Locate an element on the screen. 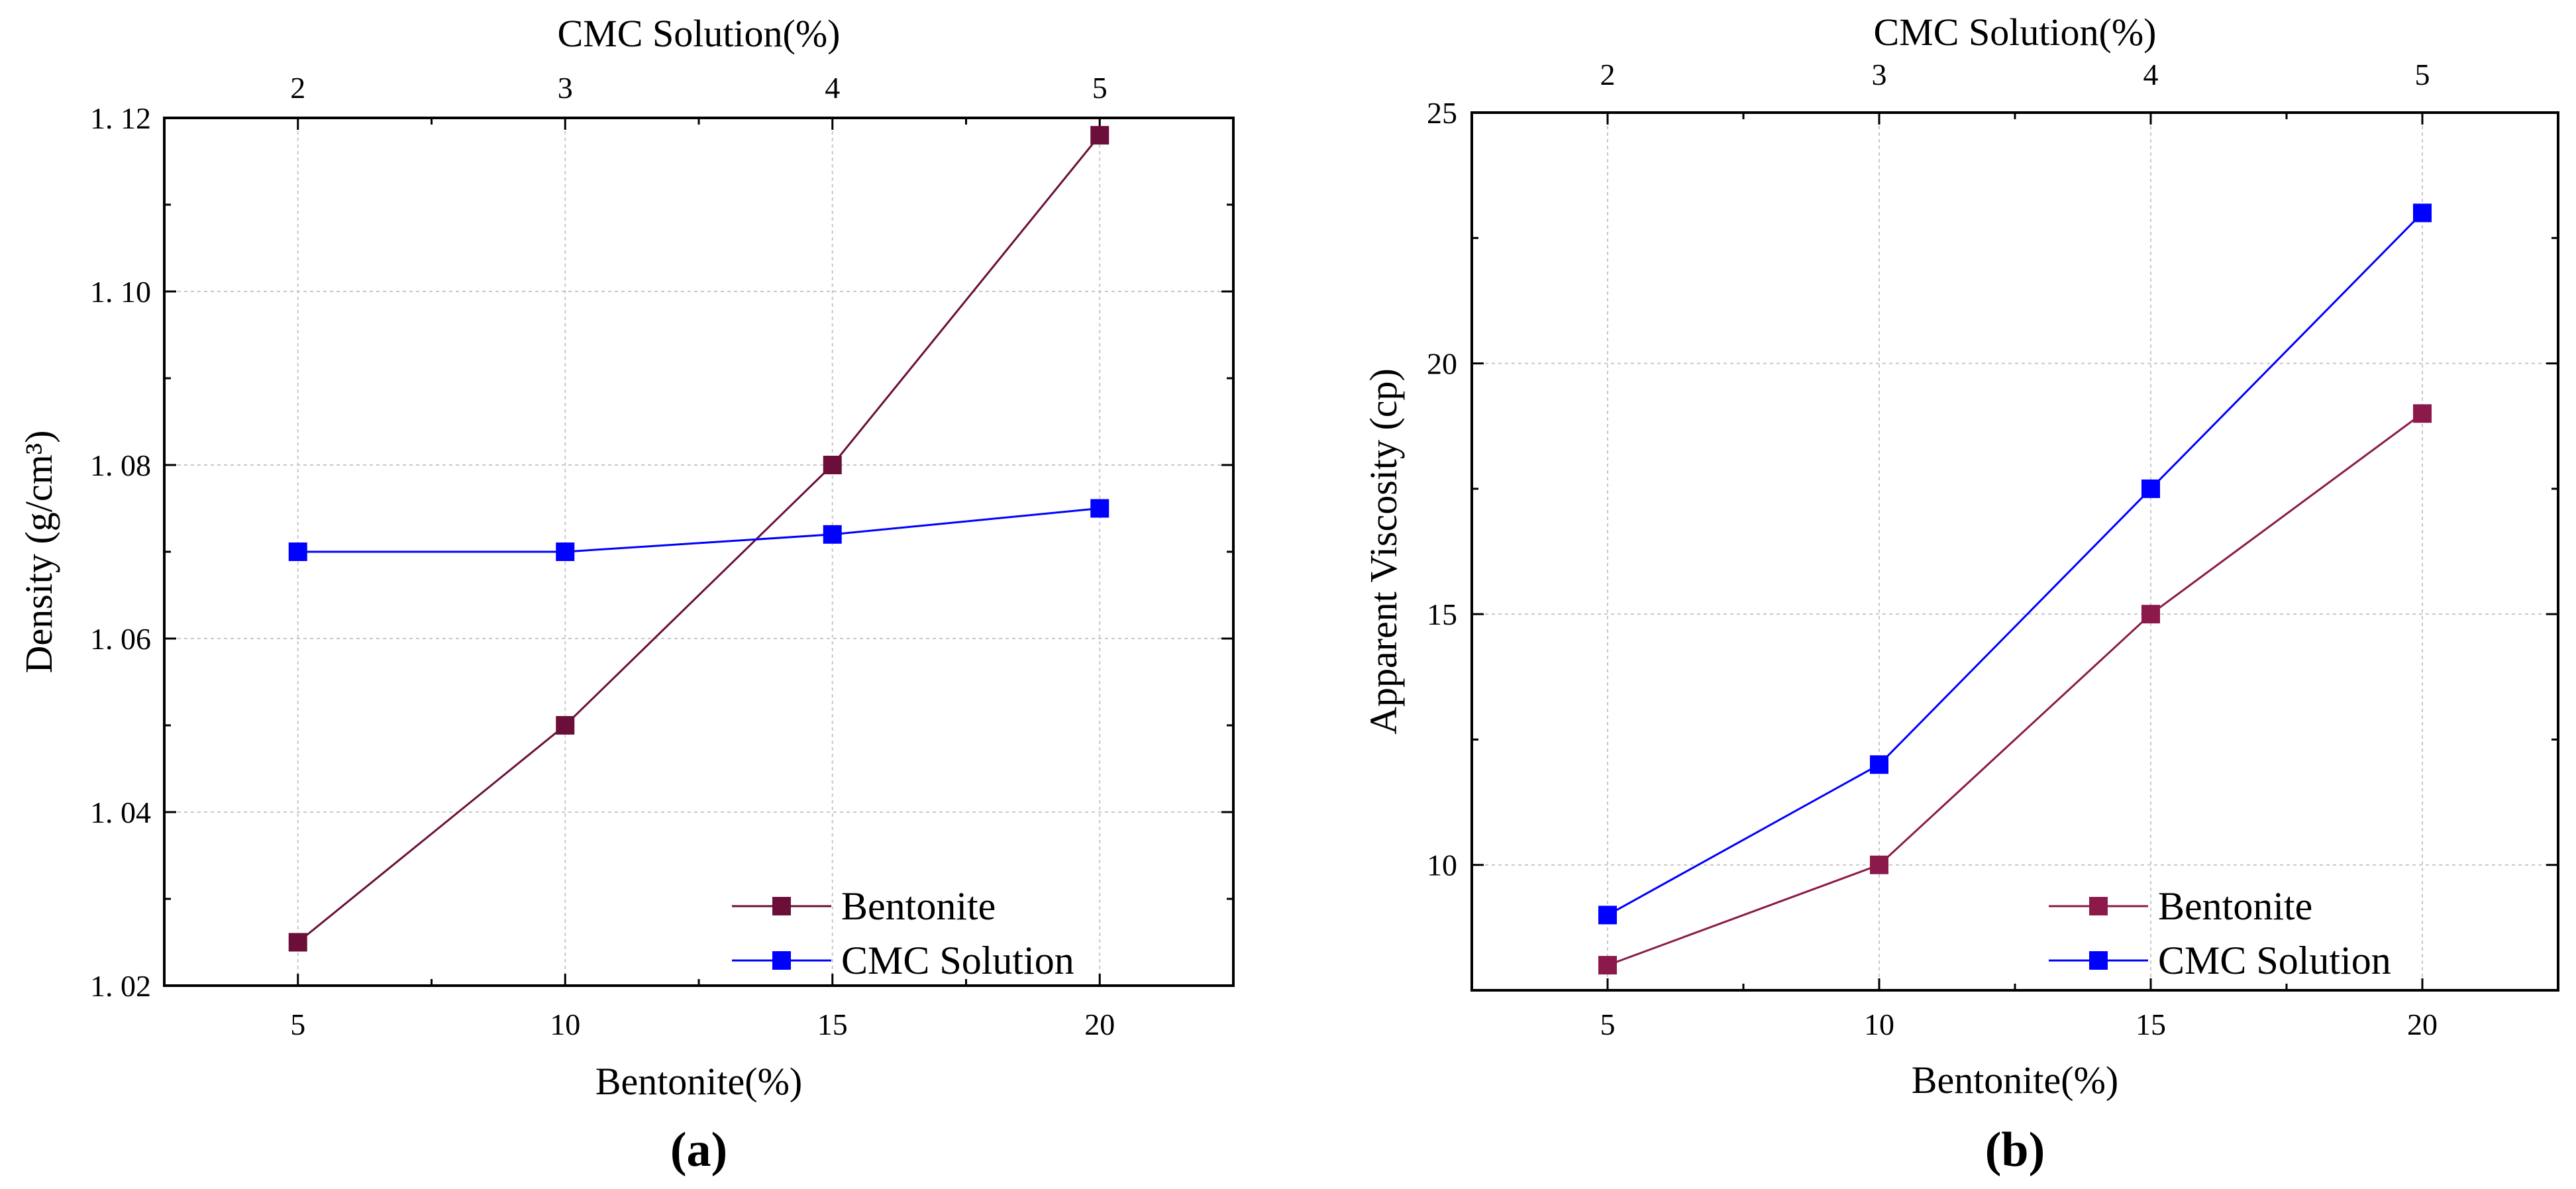  y-tick-label: 1. 02 is located at coordinates (120, 986).